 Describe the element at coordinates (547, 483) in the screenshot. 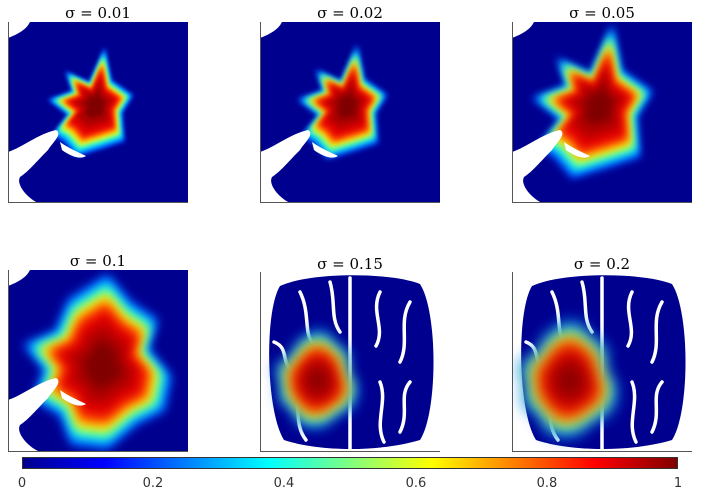

I see `colorbar-tick-label: 0.8` at that location.